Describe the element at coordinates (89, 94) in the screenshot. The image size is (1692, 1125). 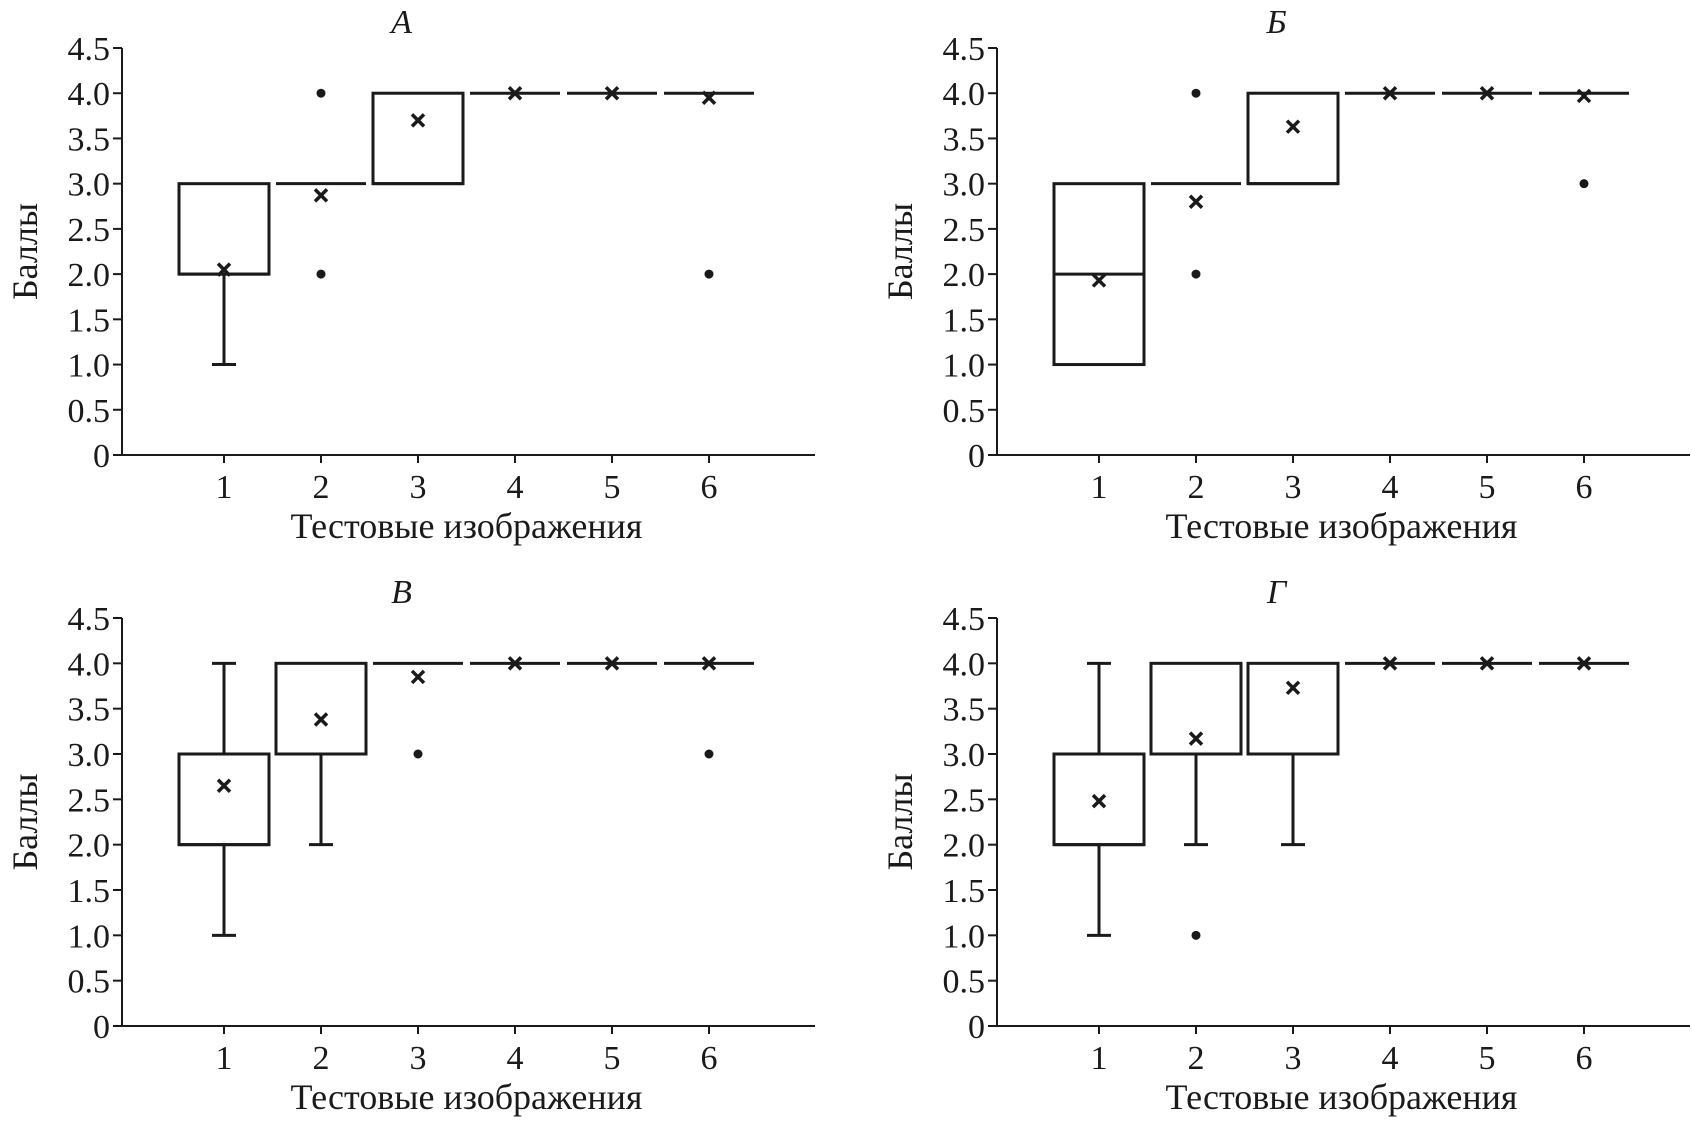
I see `panel-1-y-tick-label: 4.0` at that location.